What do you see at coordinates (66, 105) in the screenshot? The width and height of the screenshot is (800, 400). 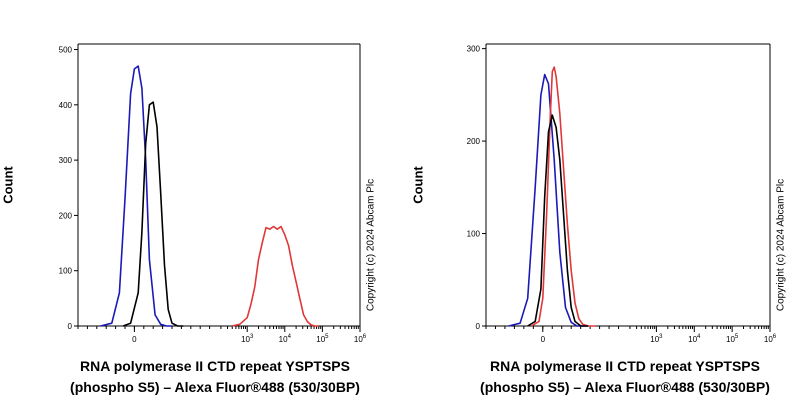 I see `y-tick-label: 400` at bounding box center [66, 105].